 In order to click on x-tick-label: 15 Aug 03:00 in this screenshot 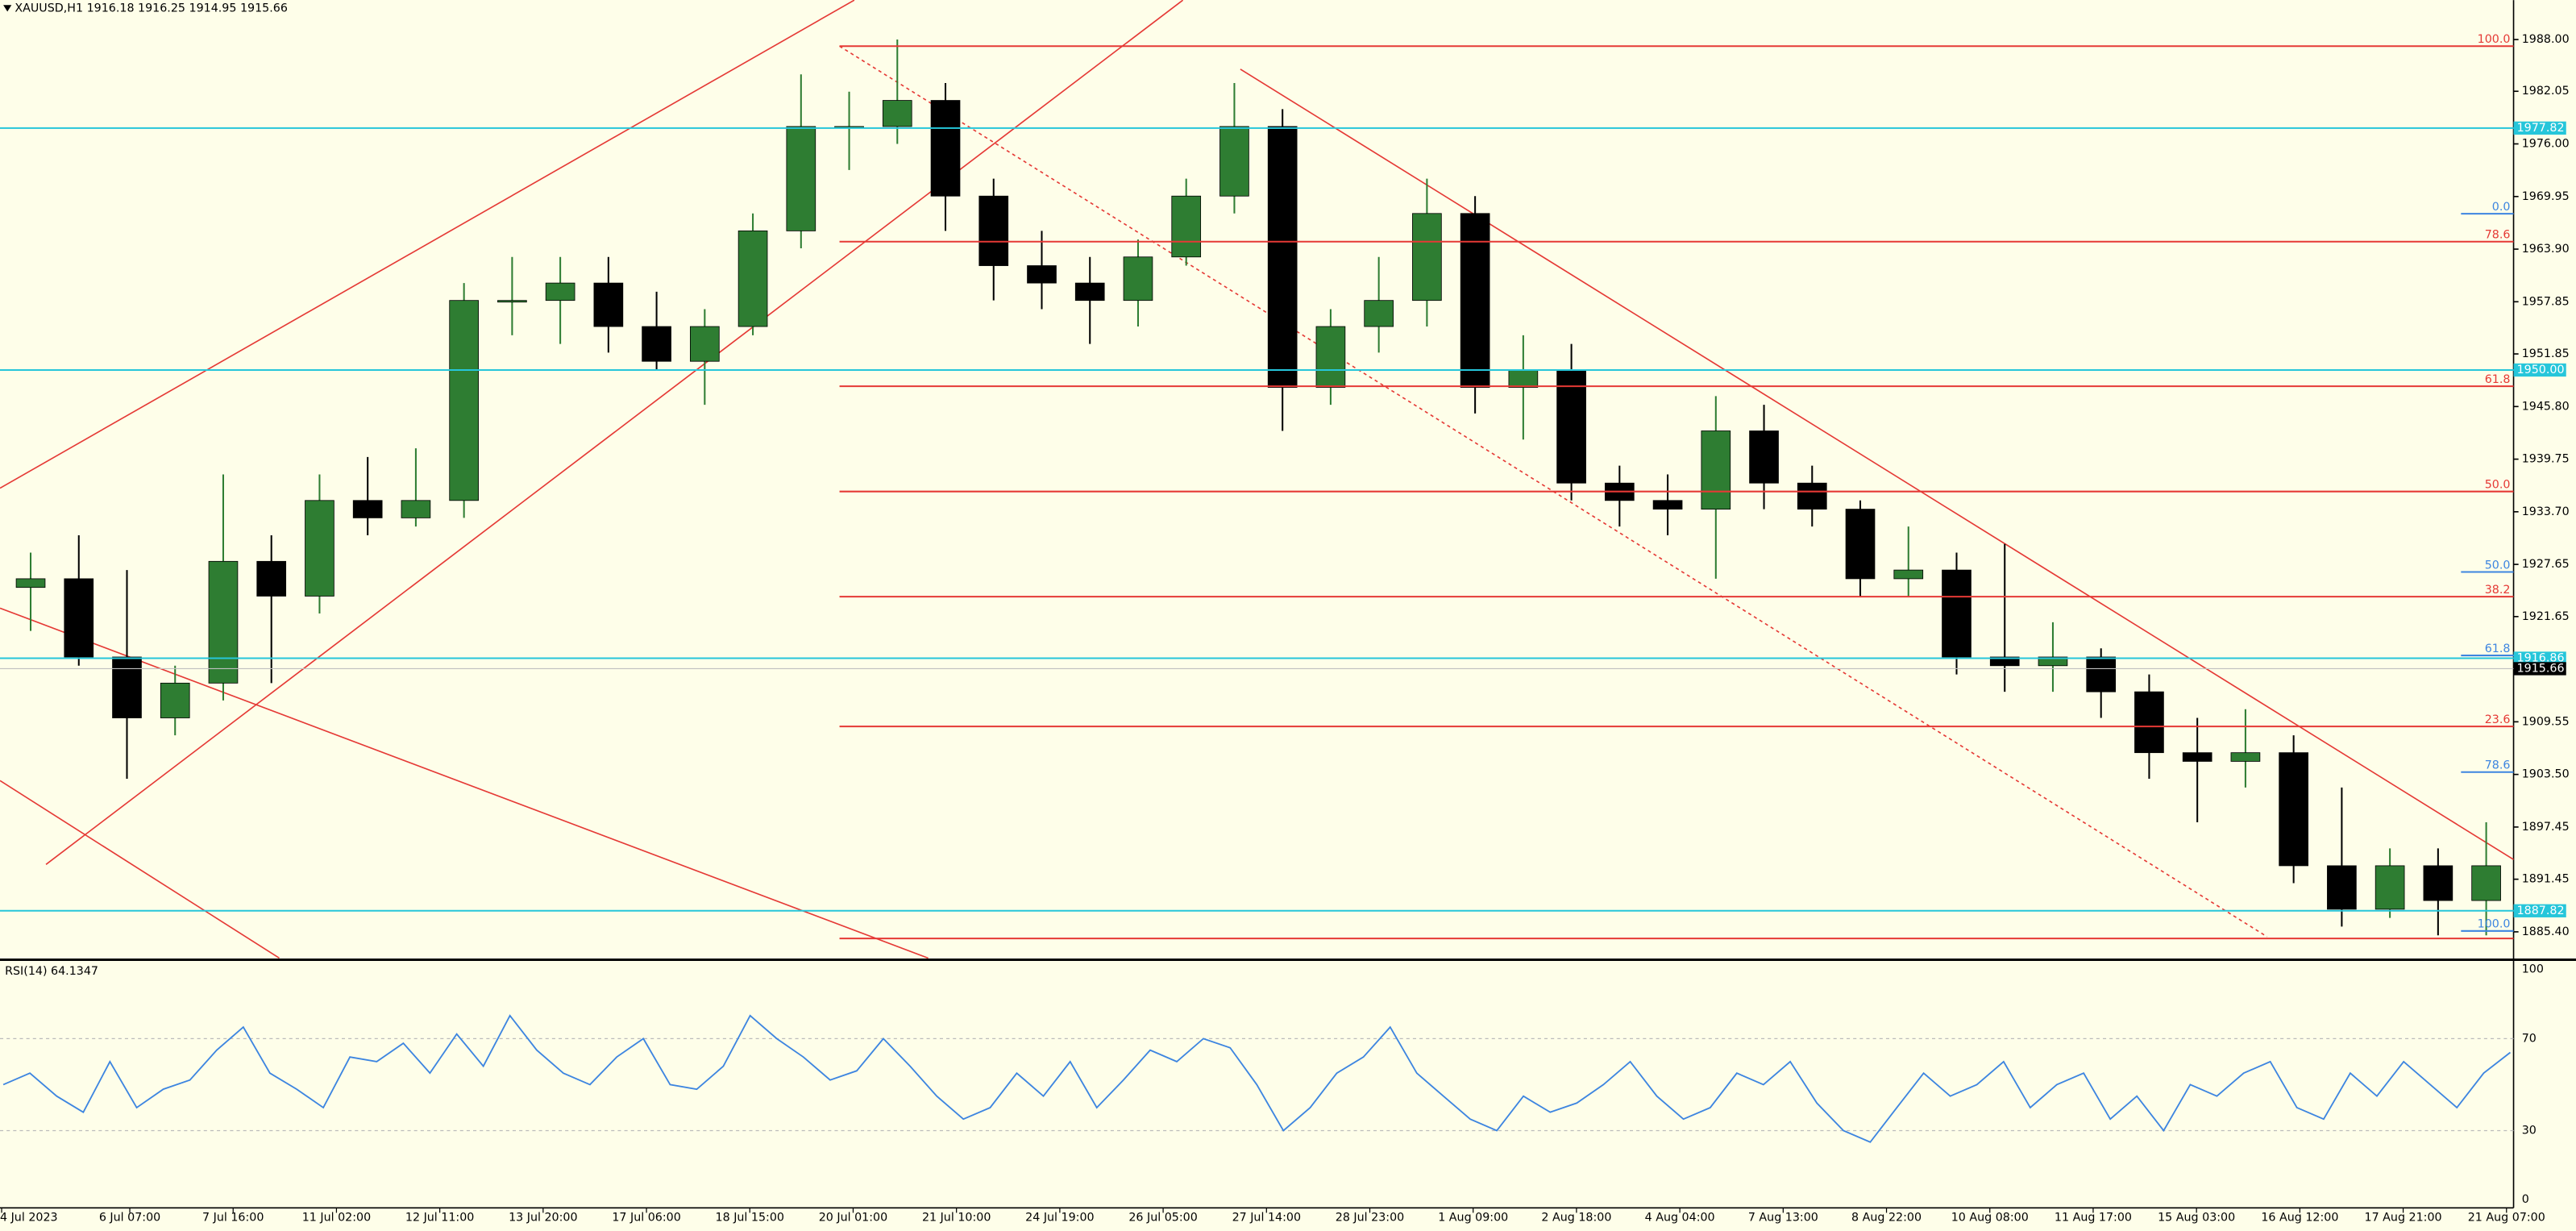, I will do `click(2196, 1218)`.